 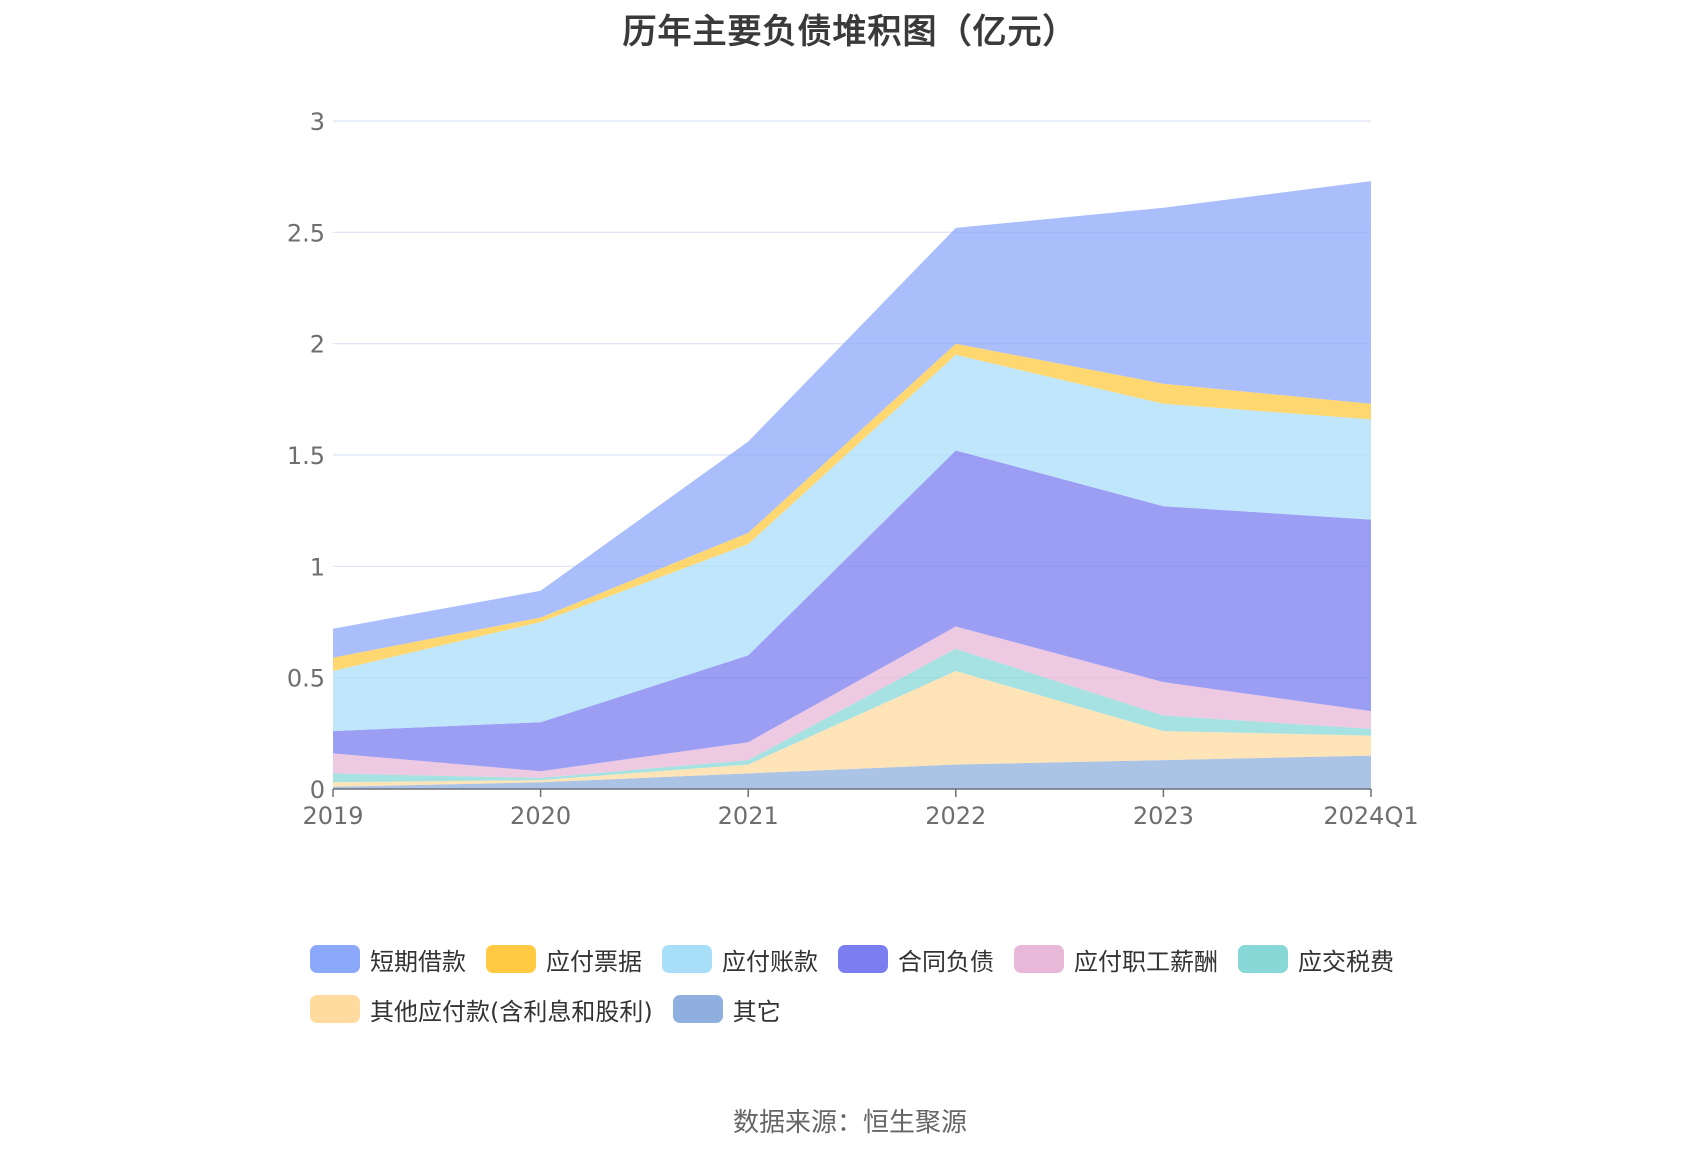 What do you see at coordinates (306, 456) in the screenshot?
I see `y-tick-label: 1.5` at bounding box center [306, 456].